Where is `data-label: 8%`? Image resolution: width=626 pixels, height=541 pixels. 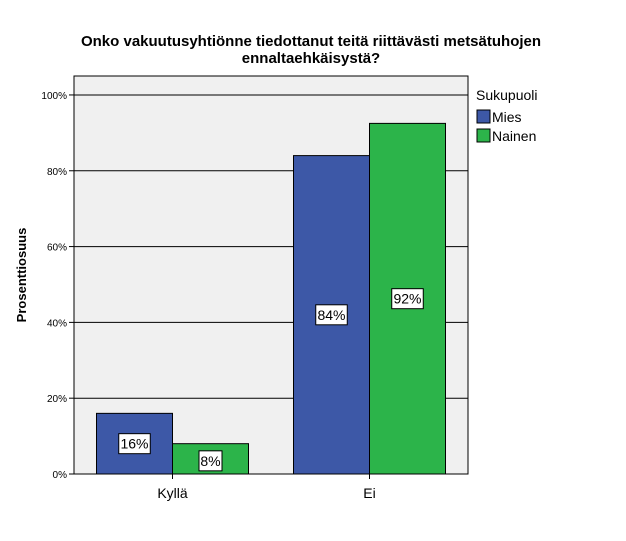
data-label: 8% is located at coordinates (210, 461).